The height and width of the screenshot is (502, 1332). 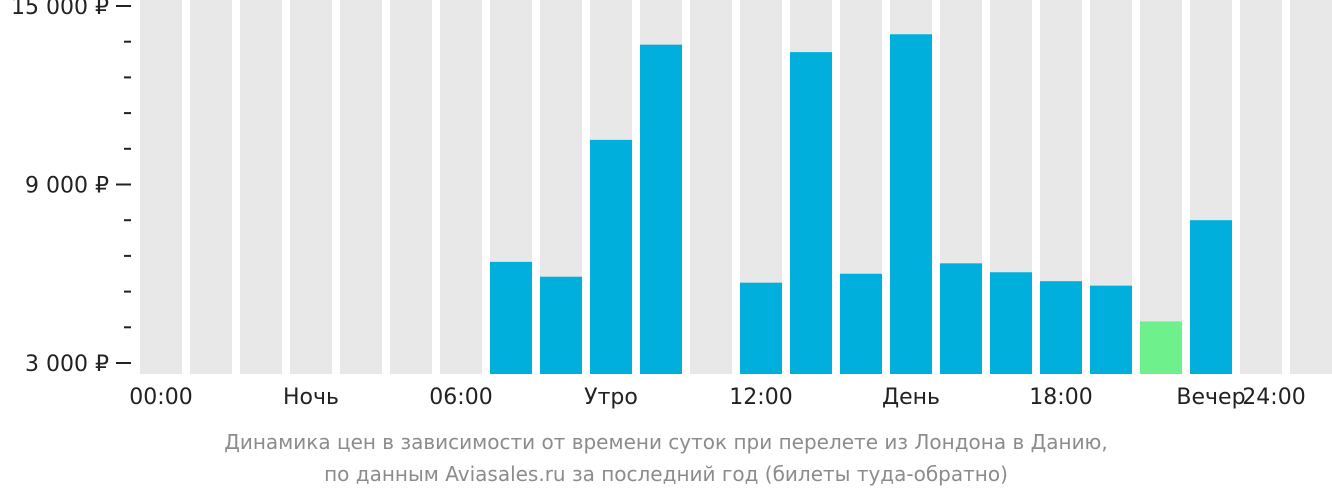 What do you see at coordinates (67, 364) in the screenshot?
I see `y-tick-label: 3 000 ₽` at bounding box center [67, 364].